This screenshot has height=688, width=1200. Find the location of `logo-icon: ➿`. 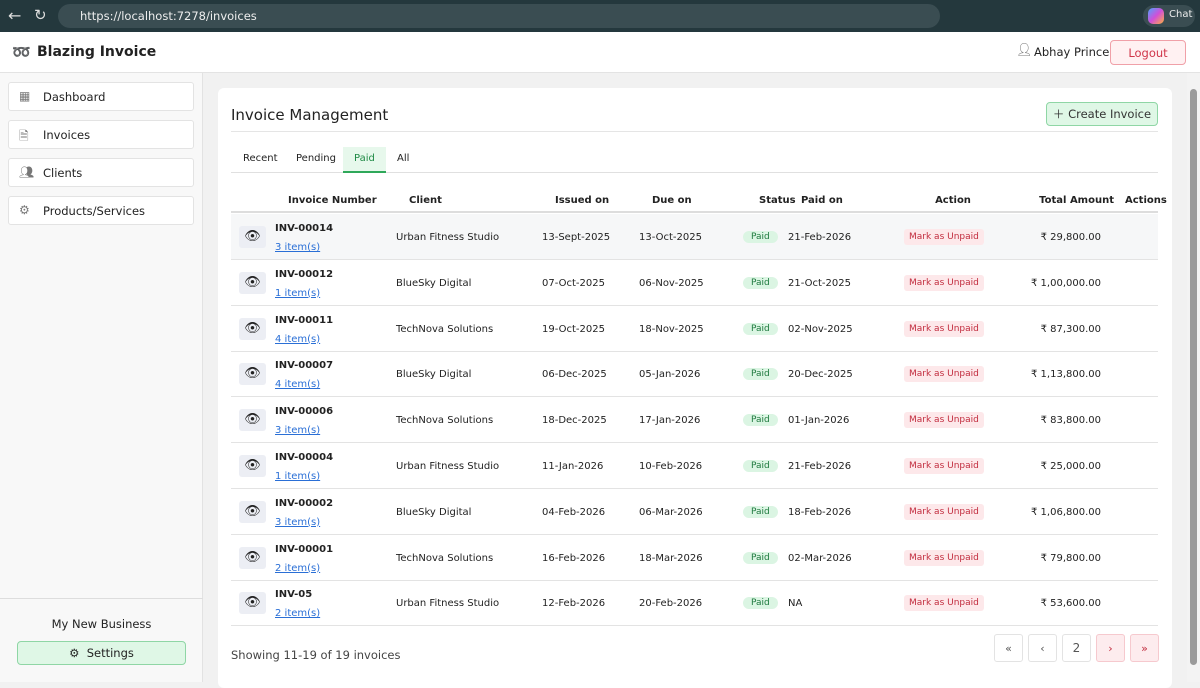

logo-icon: ➿ is located at coordinates (21, 52).